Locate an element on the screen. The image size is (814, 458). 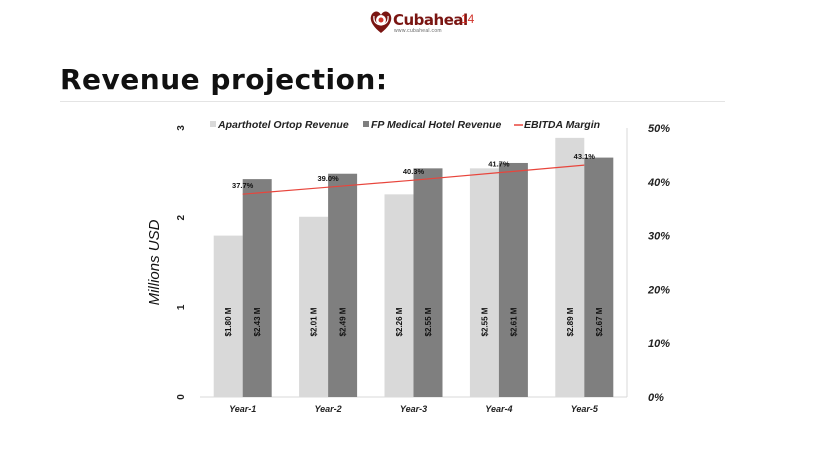
title-divider is located at coordinates (392, 101).